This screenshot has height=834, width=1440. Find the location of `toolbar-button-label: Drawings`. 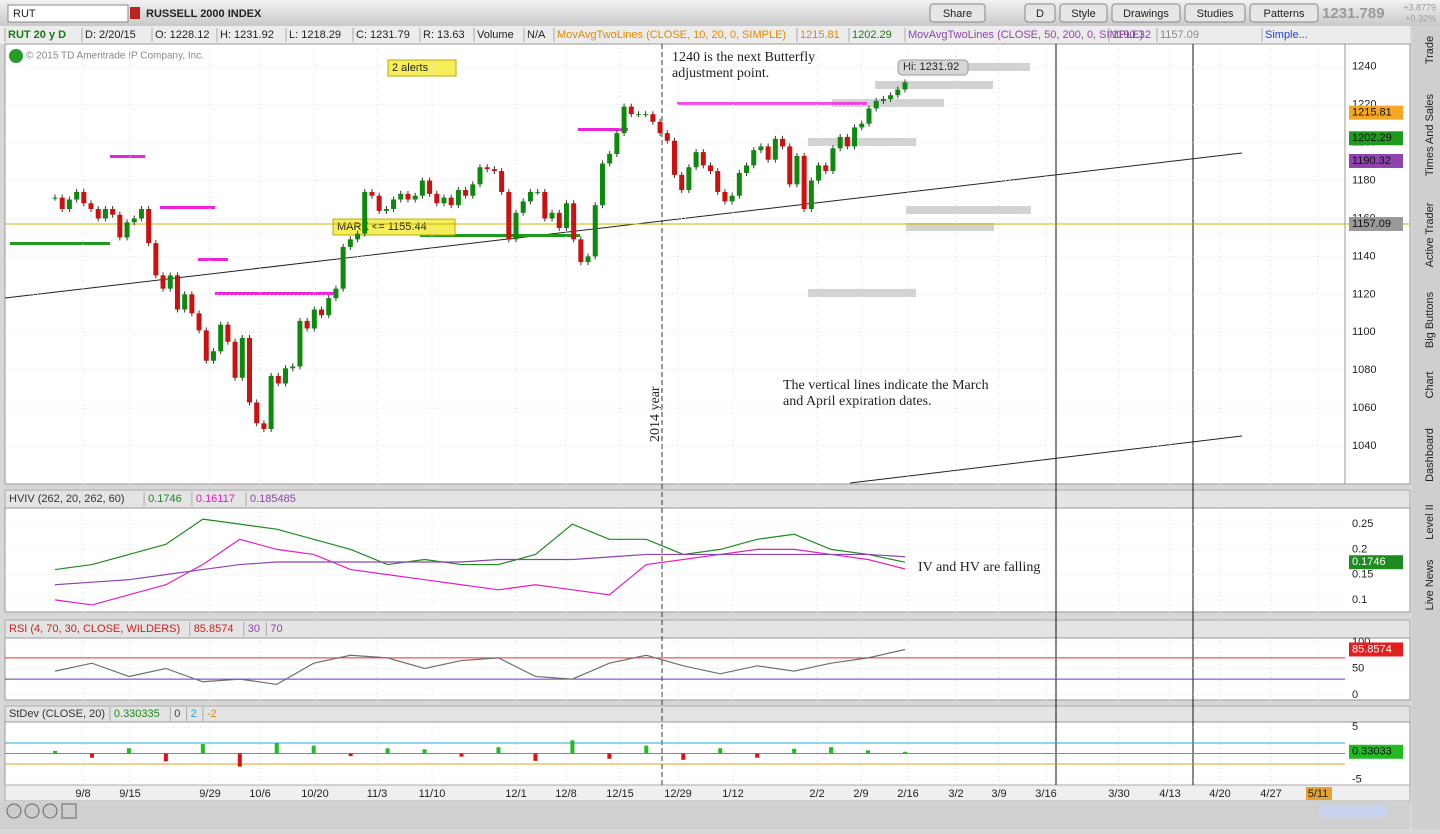

toolbar-button-label: Drawings is located at coordinates (1146, 14).